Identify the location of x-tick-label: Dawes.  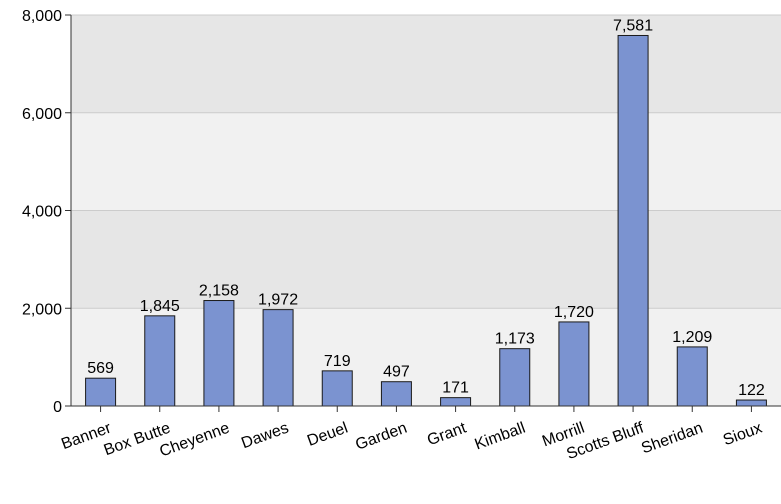
(265, 436).